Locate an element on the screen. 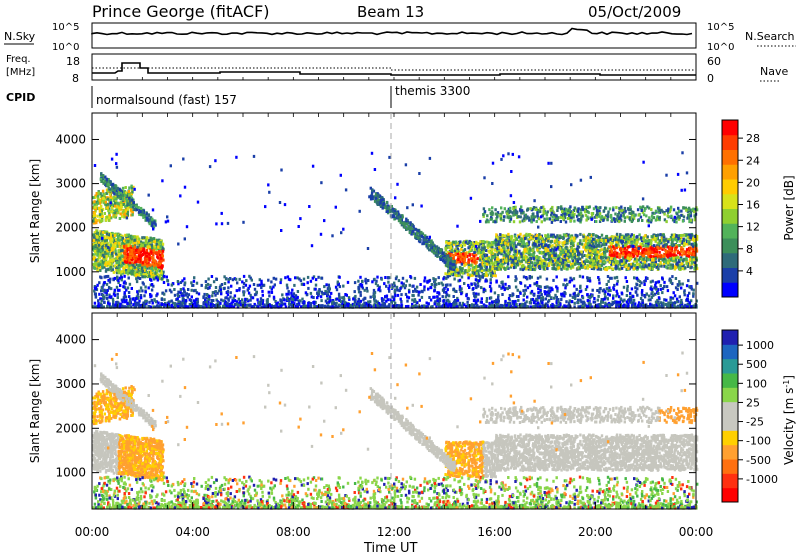 The image size is (800, 554). cpid-segment-2: themis 3300 is located at coordinates (432, 91).